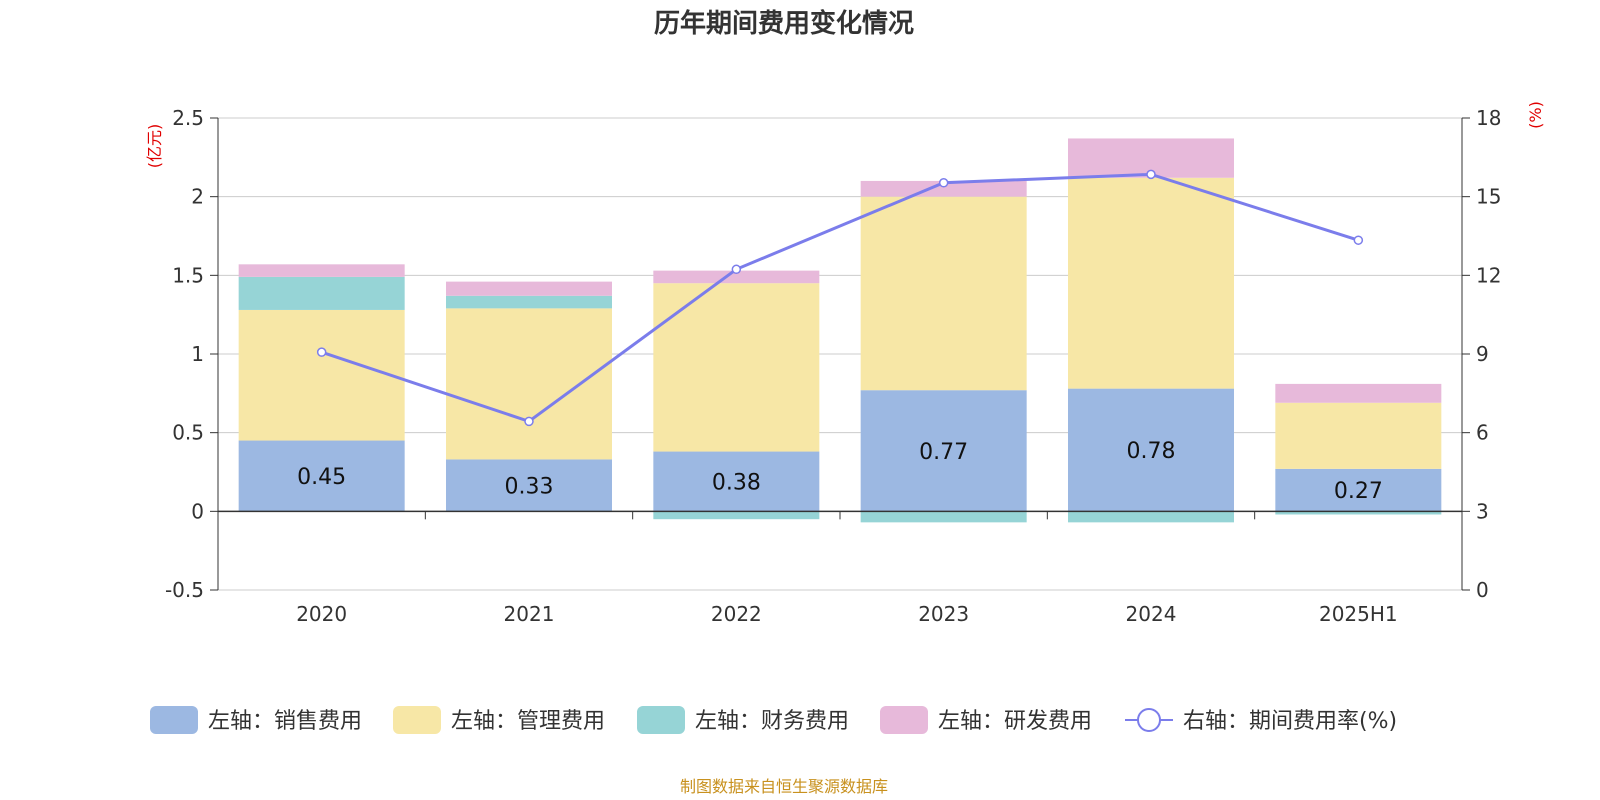  I want to click on bar-data-label: 0.38, so click(736, 482).